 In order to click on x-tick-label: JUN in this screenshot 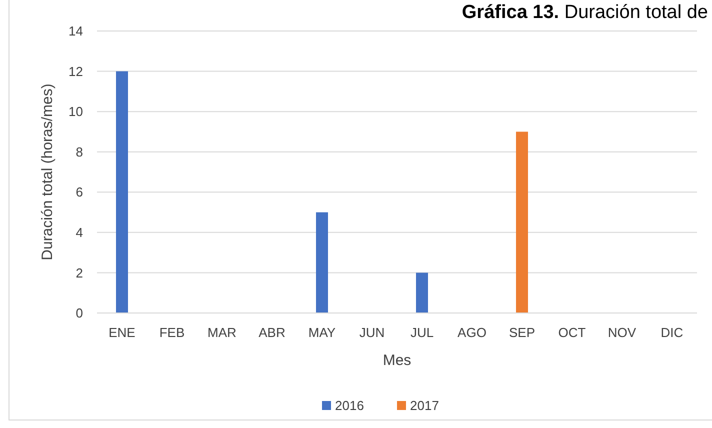, I will do `click(372, 332)`.